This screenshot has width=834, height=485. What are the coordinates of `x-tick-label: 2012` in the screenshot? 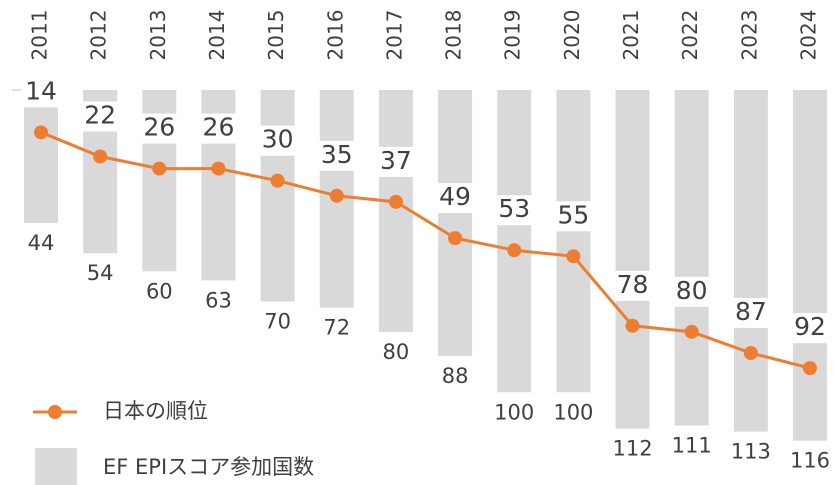 It's located at (99, 35).